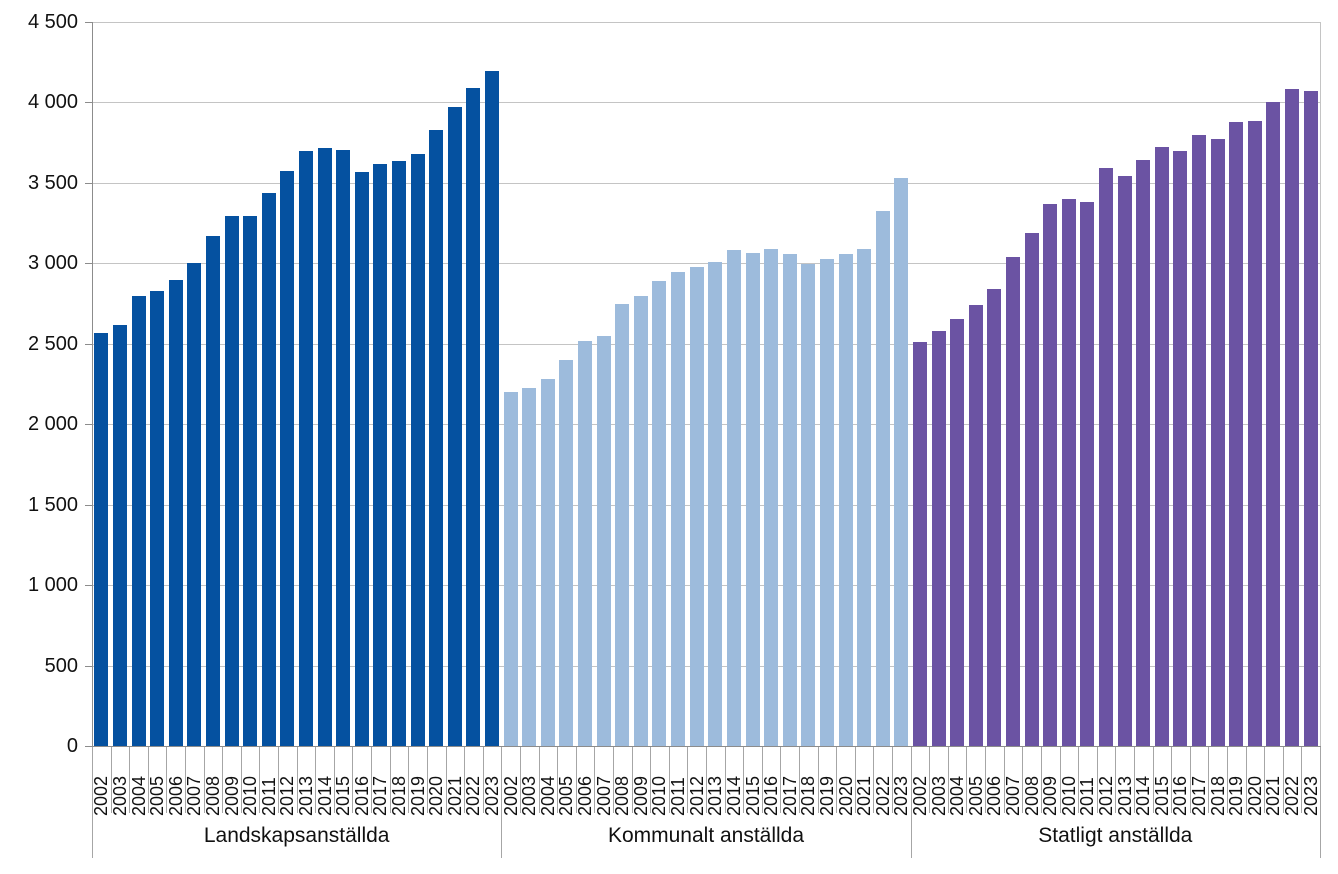 This screenshot has width=1338, height=874. What do you see at coordinates (994, 517) in the screenshot?
I see `bar-statligtanstllda-2006` at bounding box center [994, 517].